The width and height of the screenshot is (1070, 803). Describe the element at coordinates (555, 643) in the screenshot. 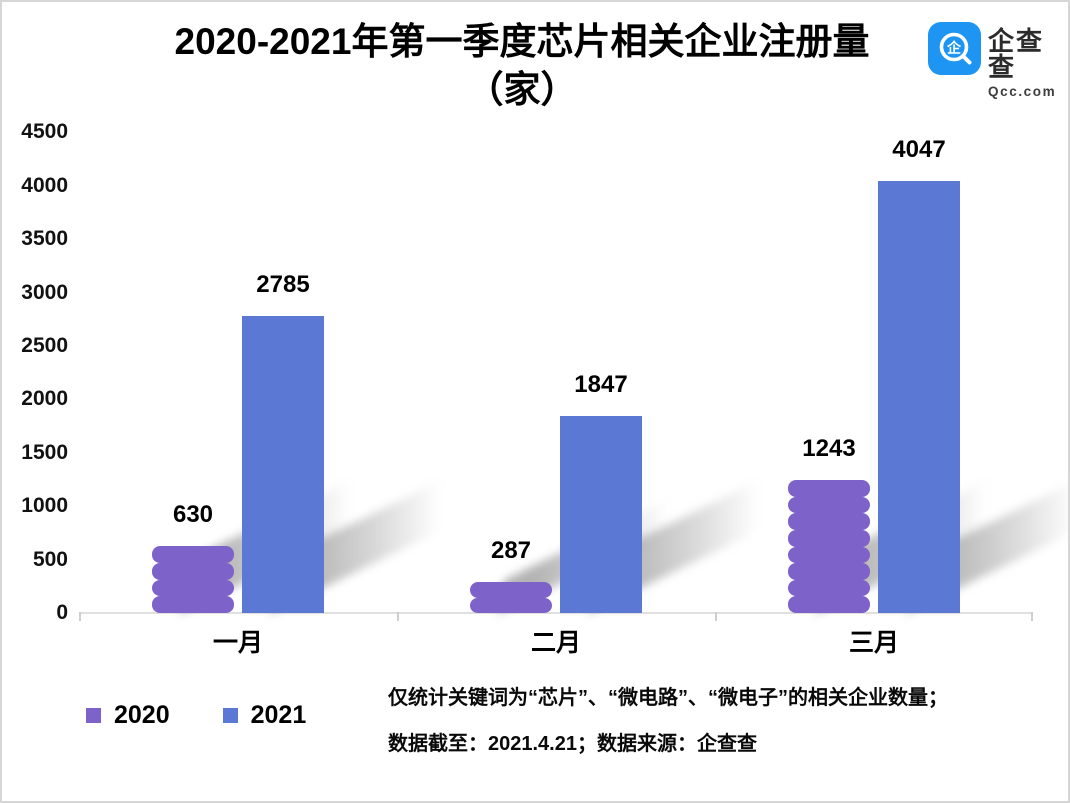

I see `x-category-label: 二月` at that location.